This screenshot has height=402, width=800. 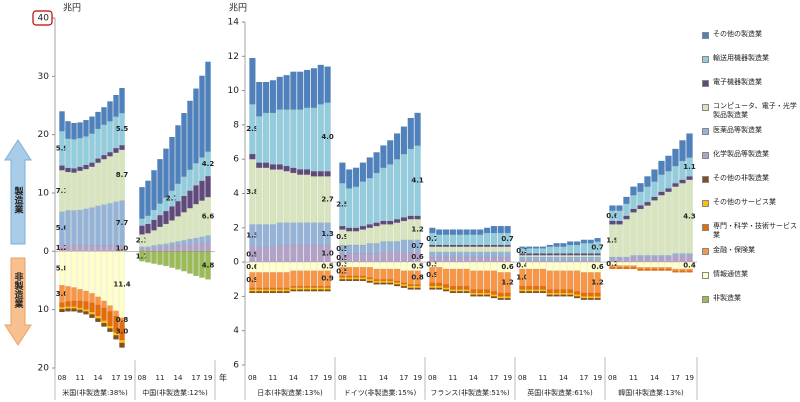 I want to click on data-label: 1.0, so click(x=522, y=278).